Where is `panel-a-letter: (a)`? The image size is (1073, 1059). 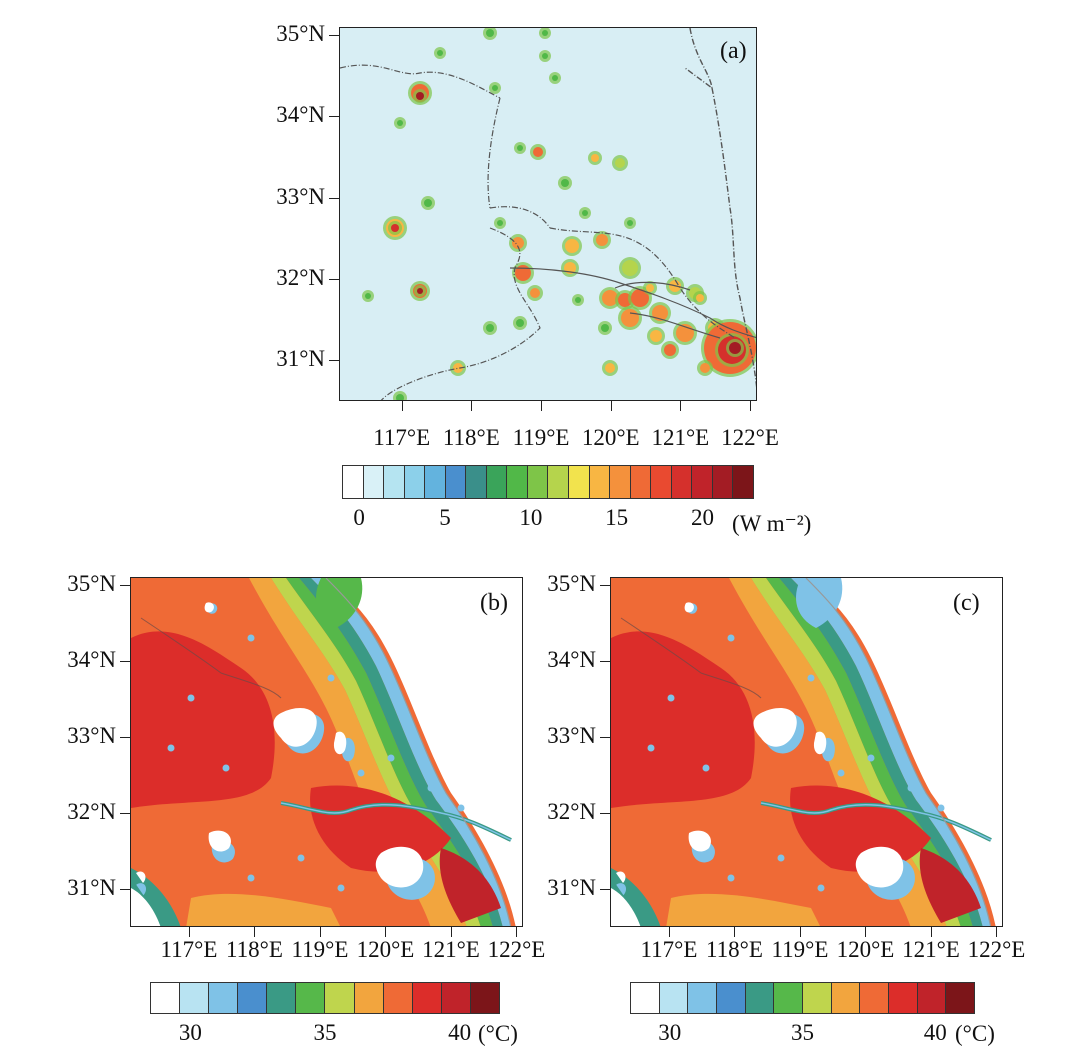 panel-a-letter: (a) is located at coordinates (733, 51).